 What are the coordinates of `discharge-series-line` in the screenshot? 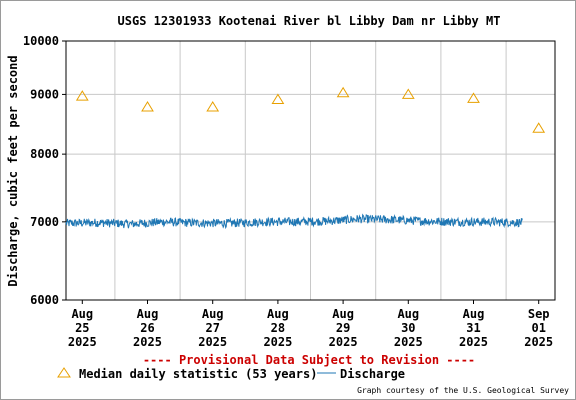 It's located at (294, 221).